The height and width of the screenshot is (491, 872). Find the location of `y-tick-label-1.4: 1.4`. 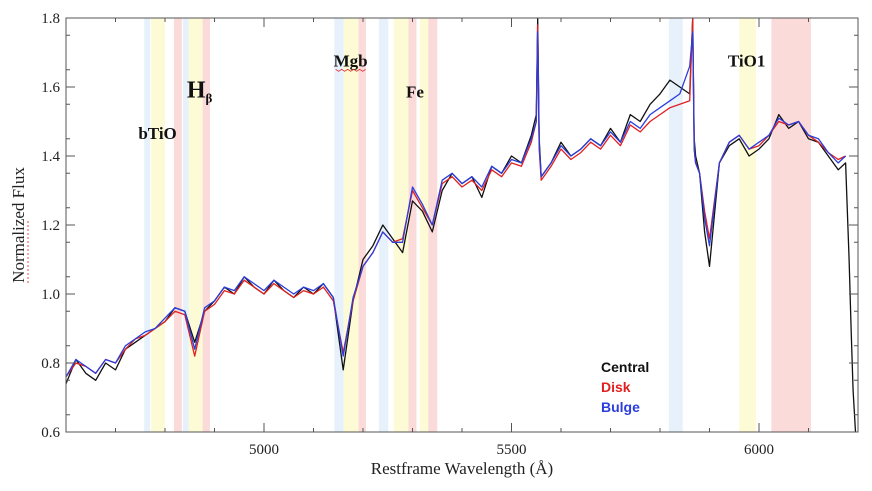

y-tick-label-1.4: 1.4 is located at coordinates (50, 157).